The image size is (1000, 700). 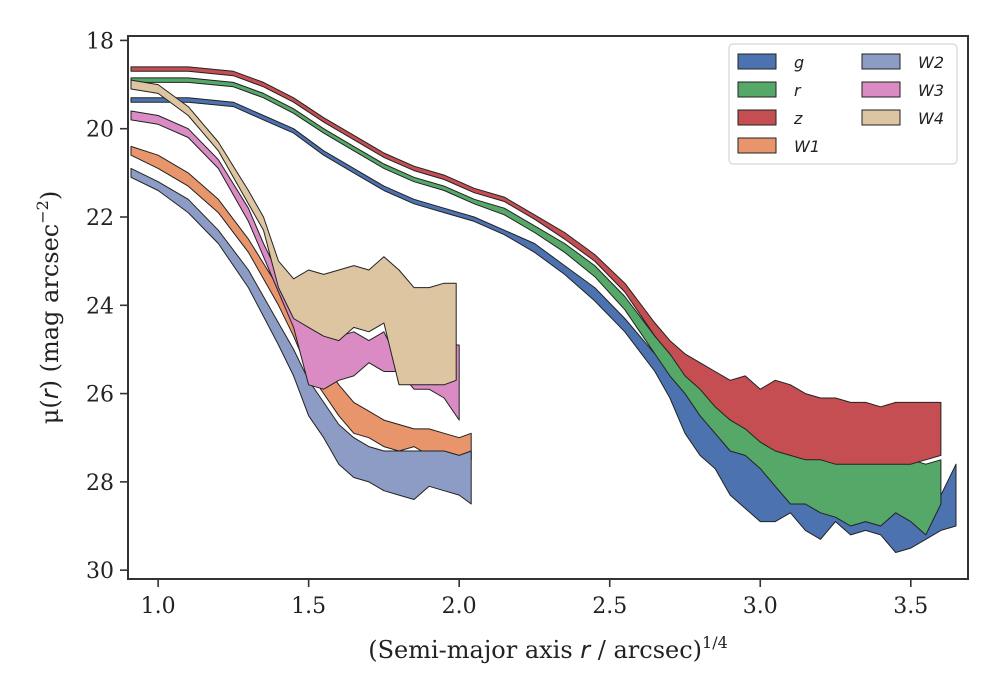 What do you see at coordinates (100, 571) in the screenshot?
I see `y-tick-label: 30` at bounding box center [100, 571].